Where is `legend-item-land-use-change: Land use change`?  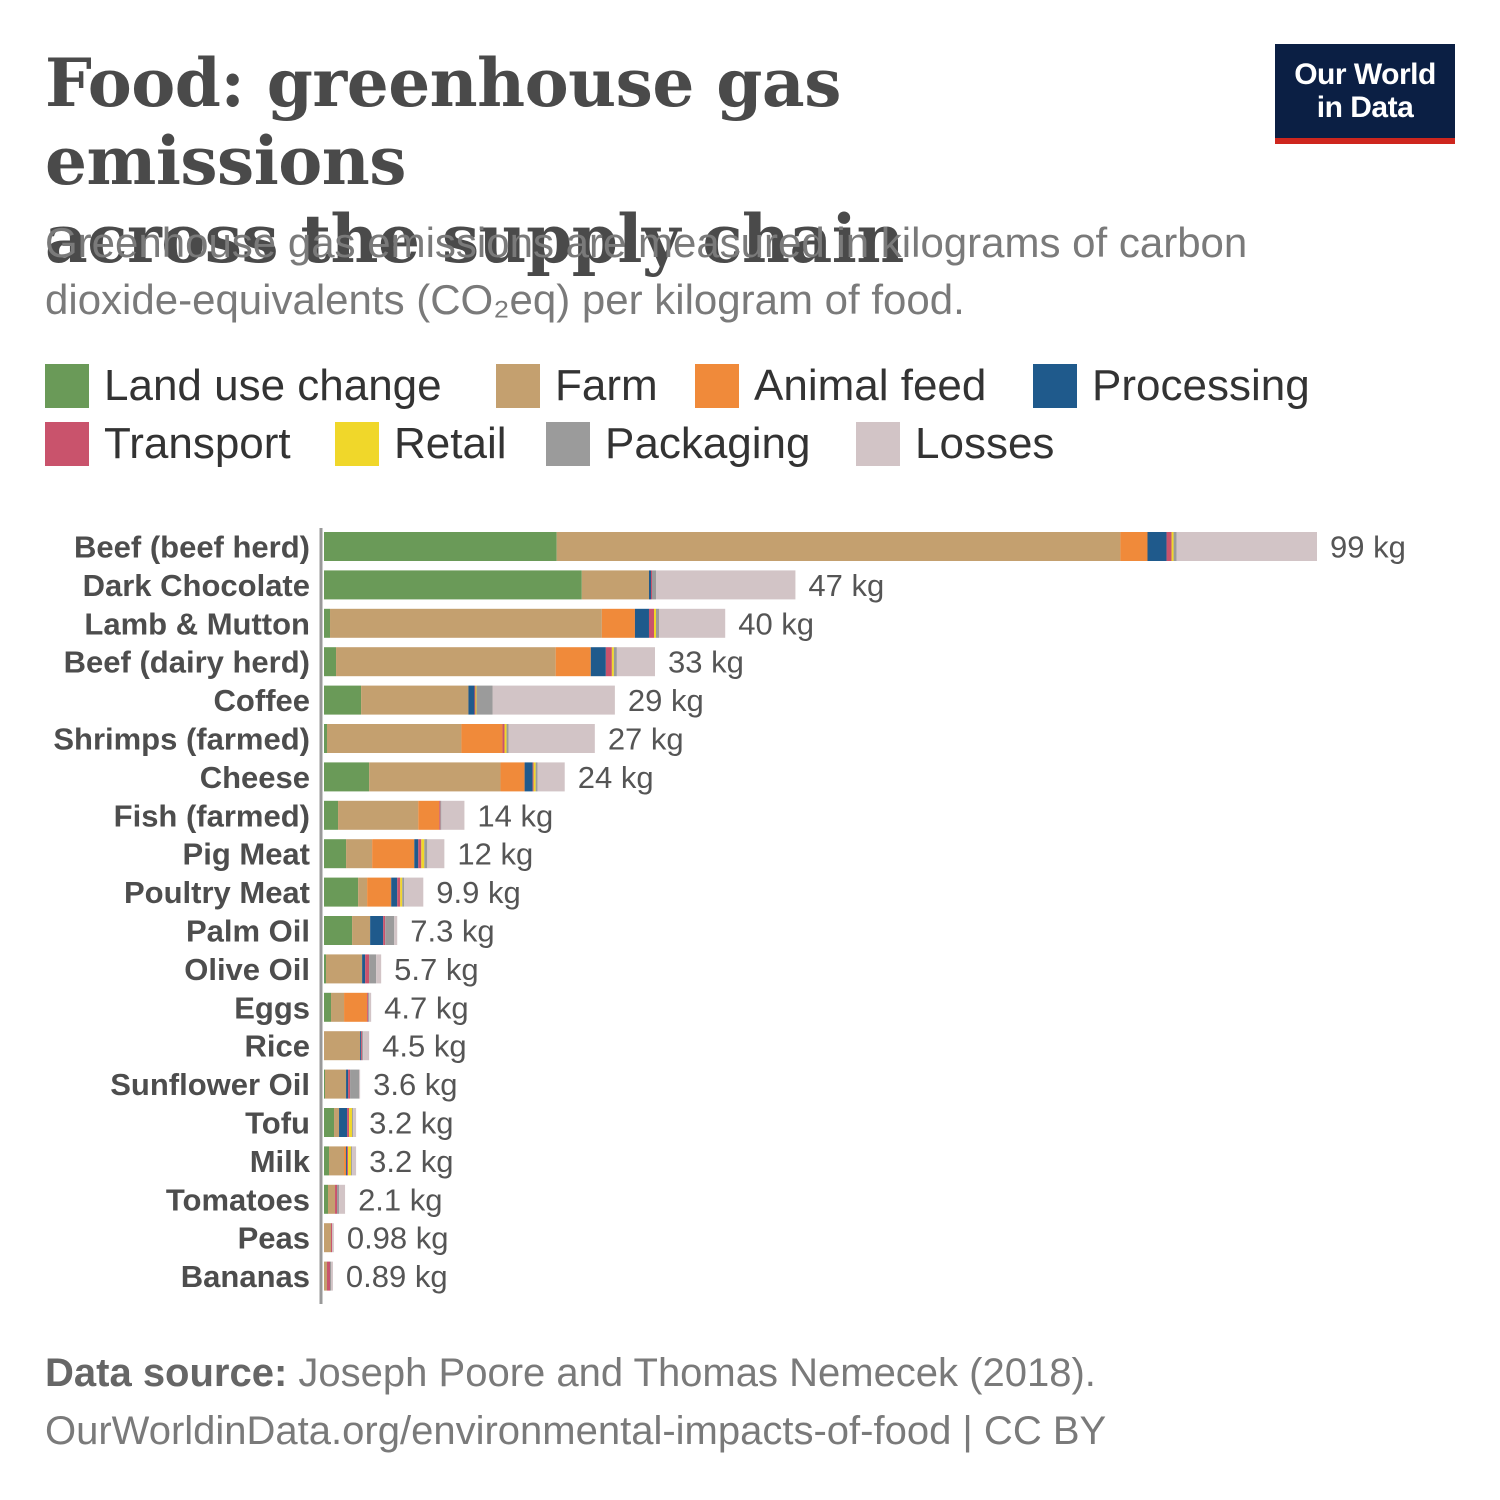 legend-item-land-use-change: Land use change is located at coordinates (243, 385).